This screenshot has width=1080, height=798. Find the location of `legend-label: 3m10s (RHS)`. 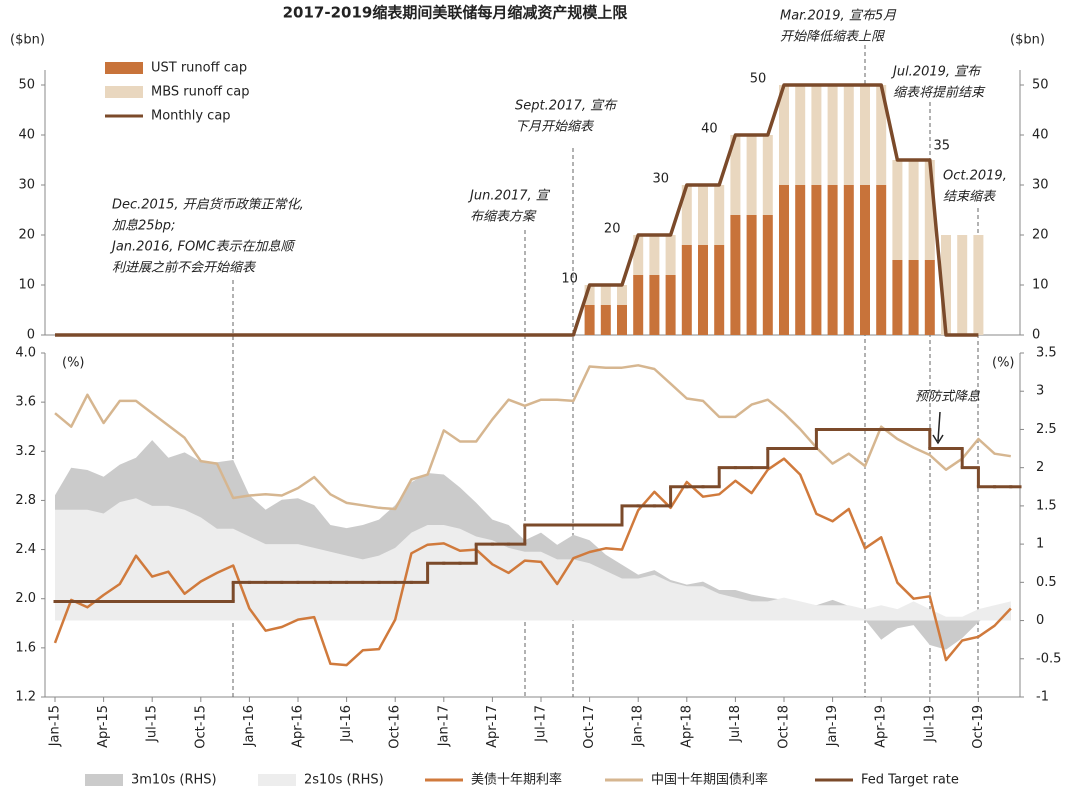

legend-label: 3m10s (RHS) is located at coordinates (174, 780).